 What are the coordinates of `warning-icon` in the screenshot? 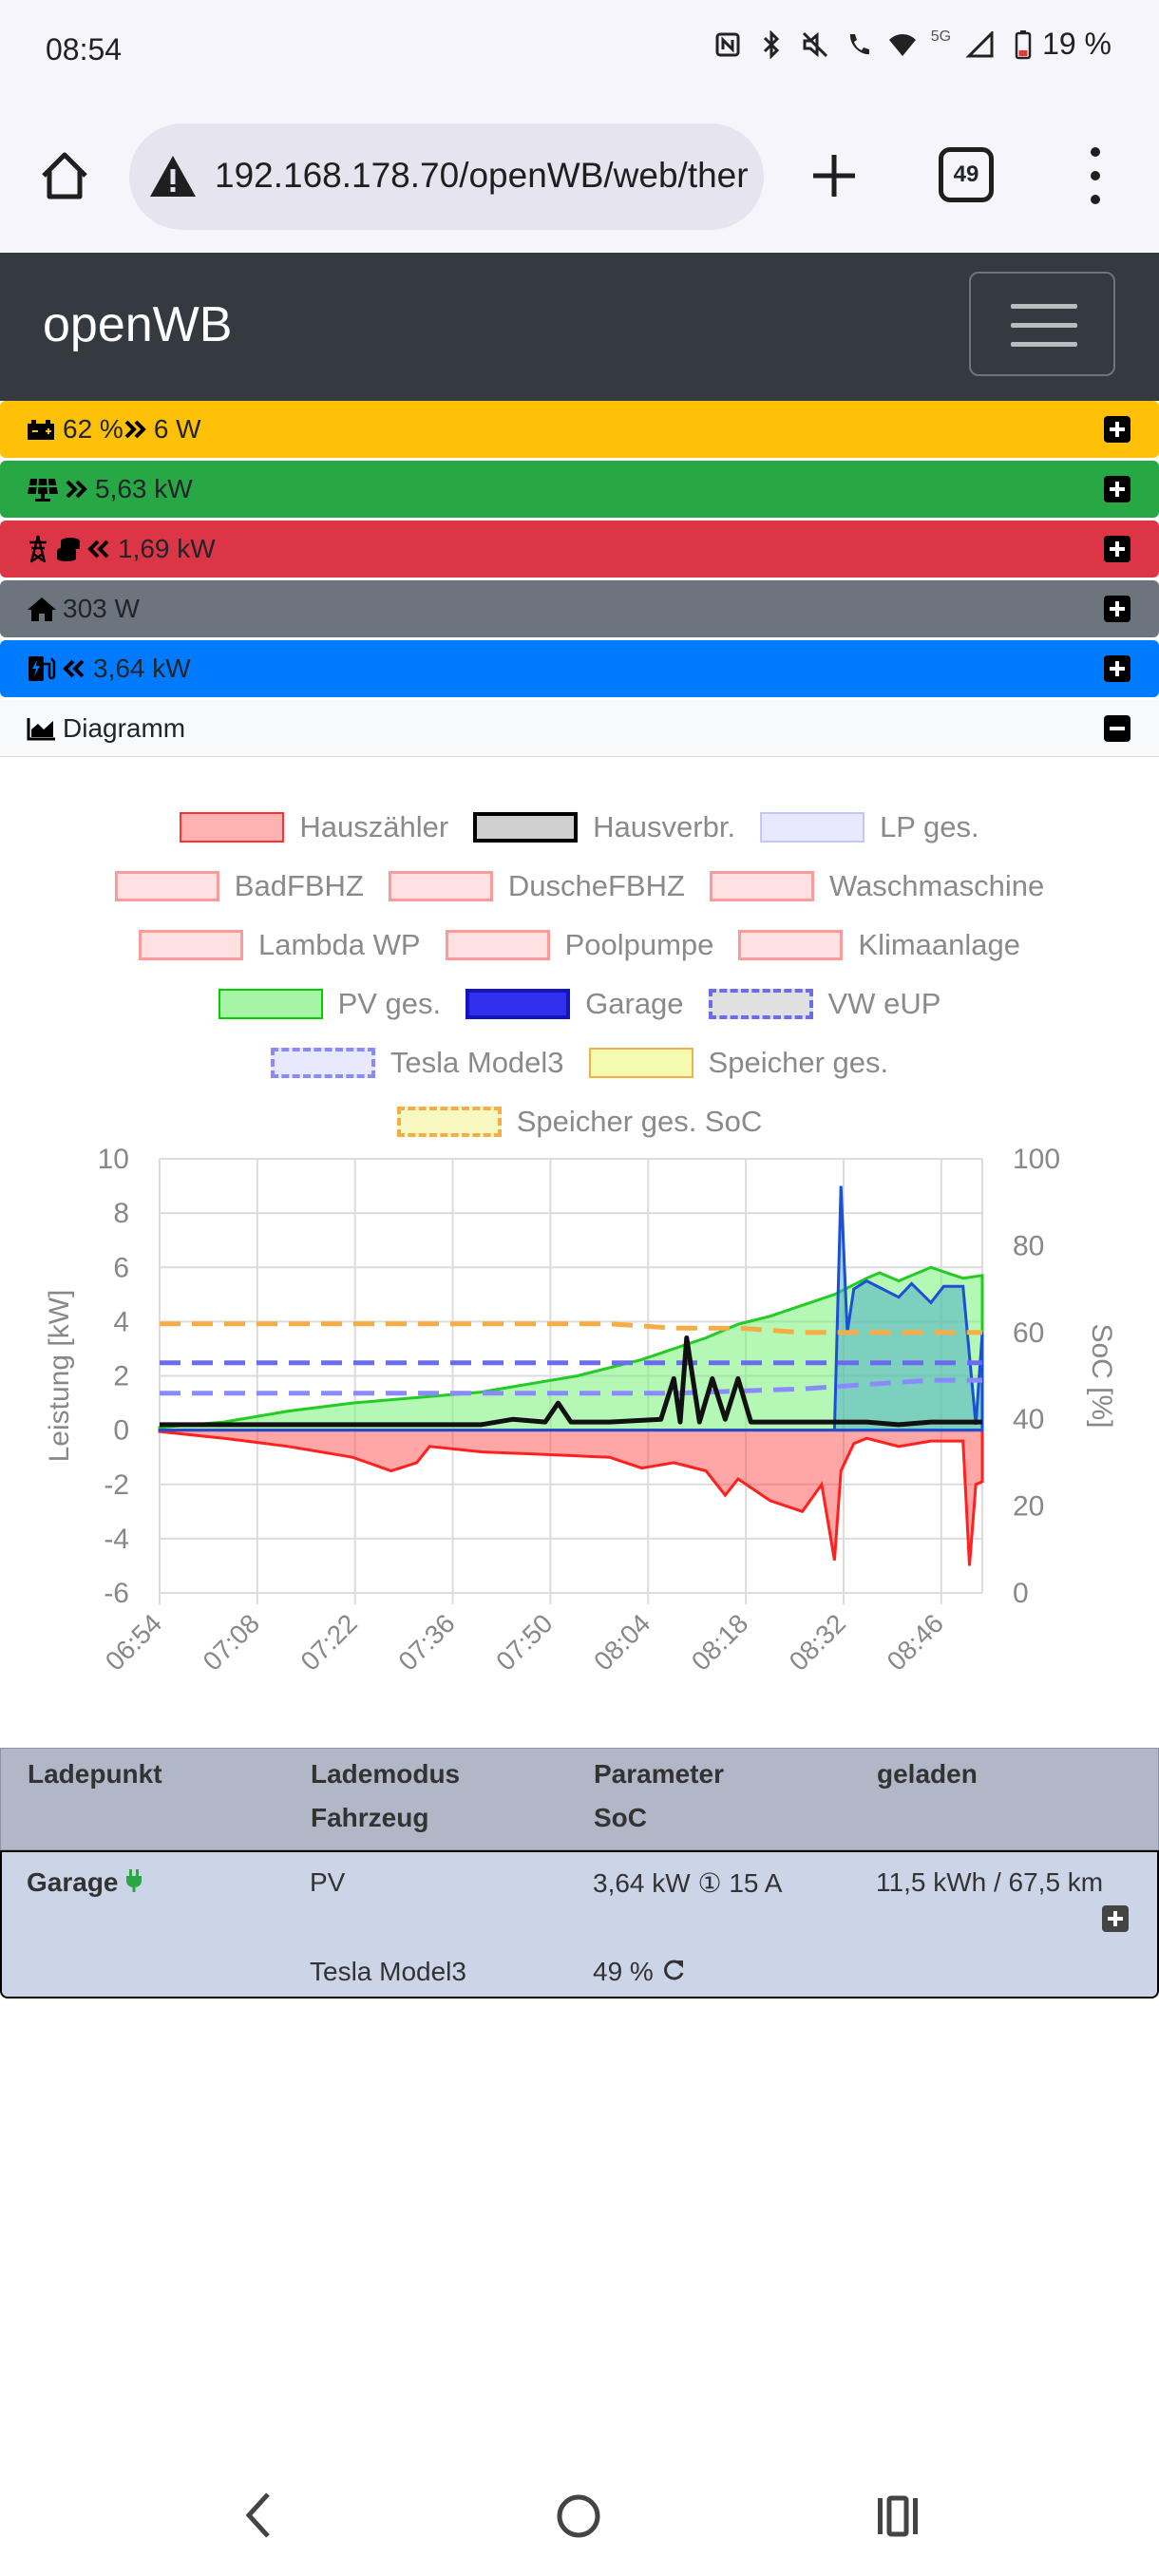 It's located at (173, 176).